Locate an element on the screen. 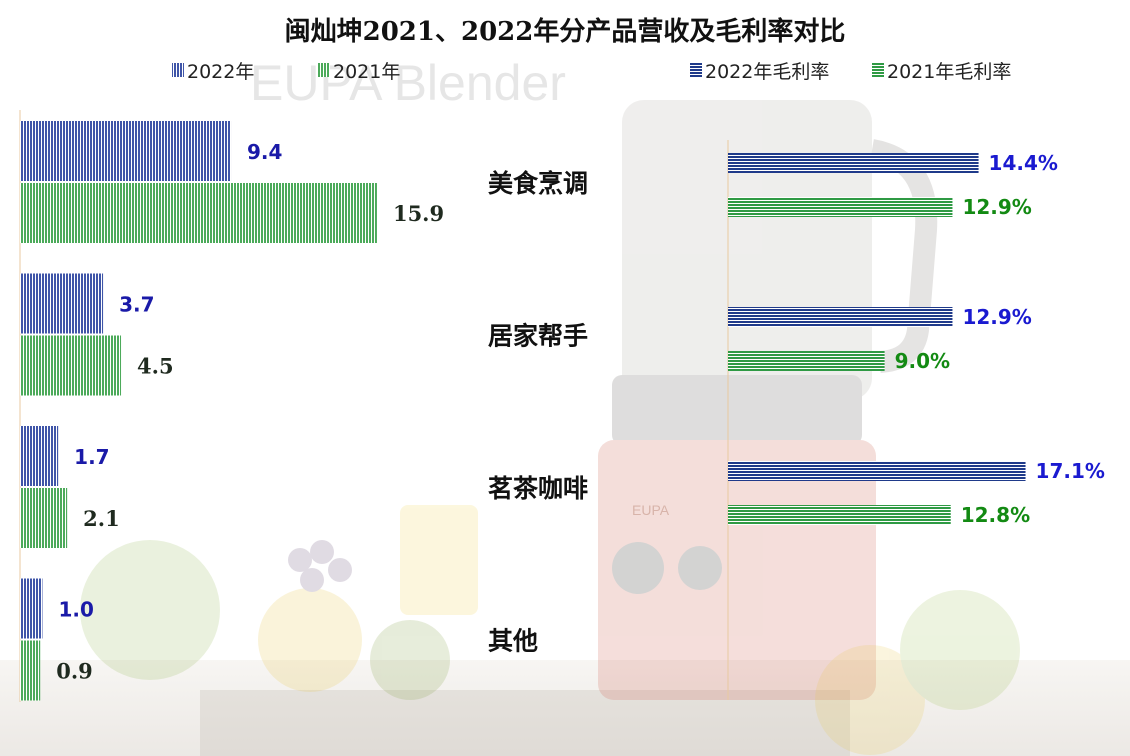  legend-label-1: 2021年 is located at coordinates (366, 72).